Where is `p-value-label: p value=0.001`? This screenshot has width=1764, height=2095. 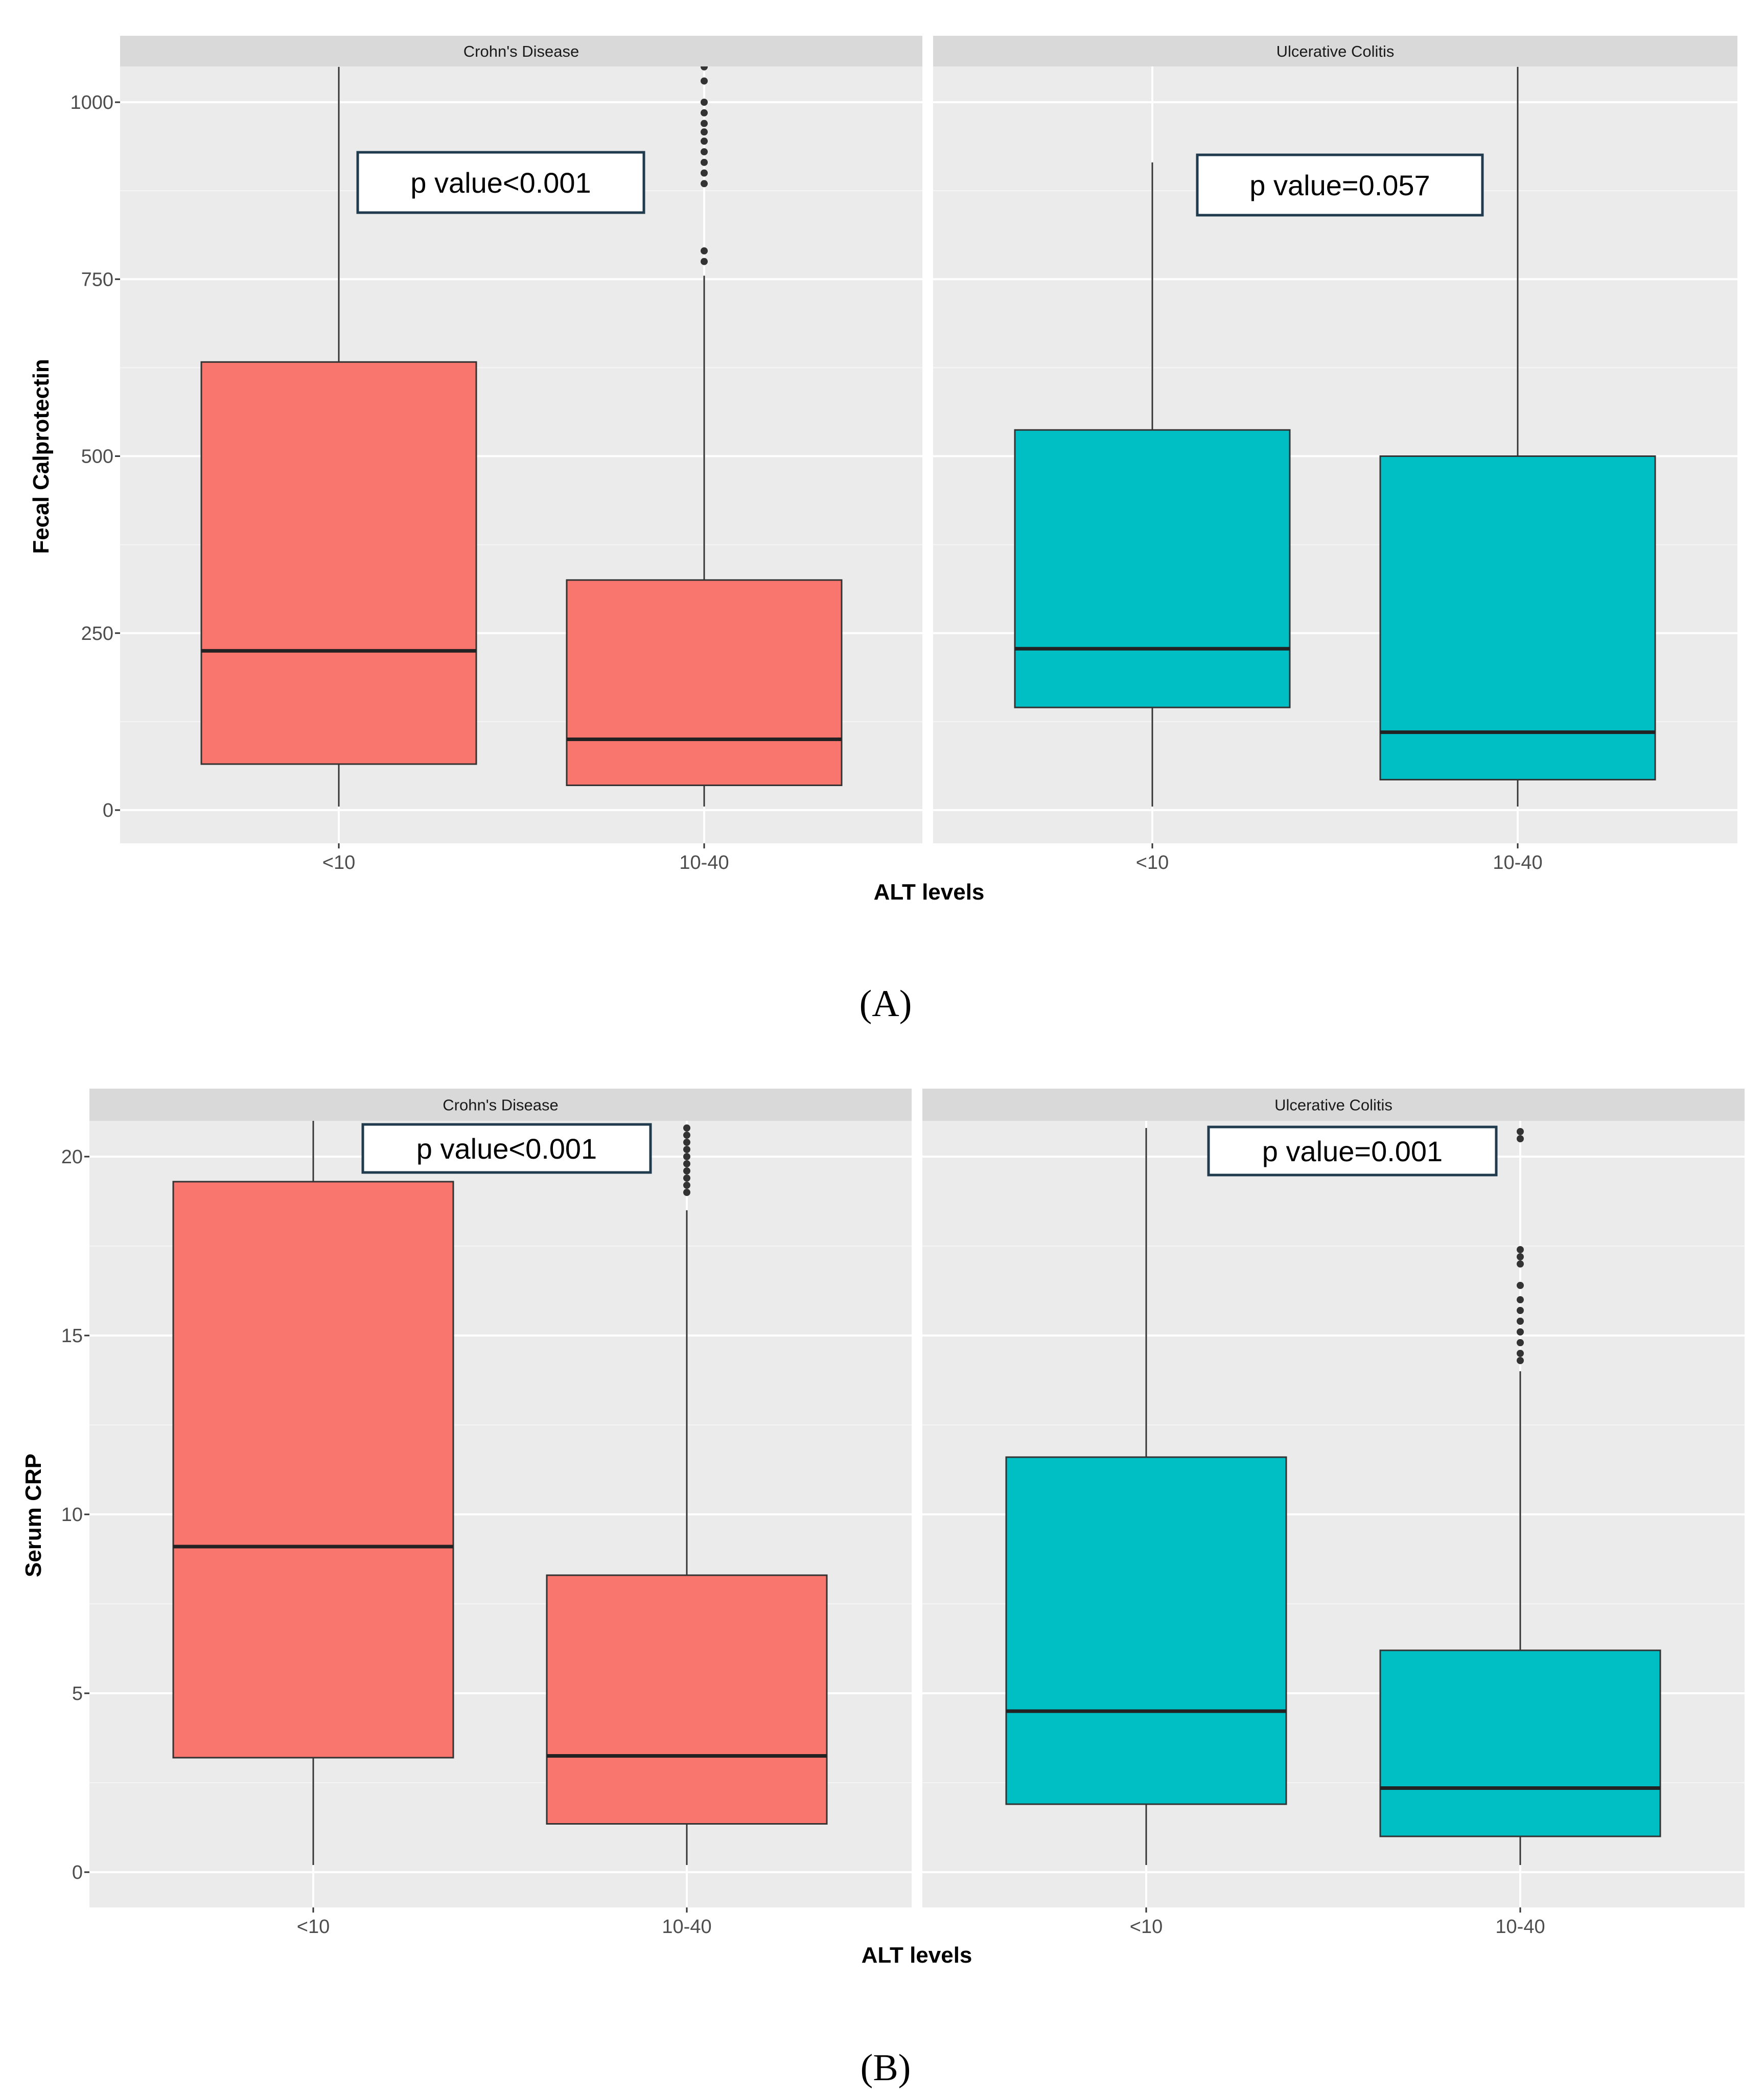
p-value-label: p value=0.001 is located at coordinates (1352, 1151).